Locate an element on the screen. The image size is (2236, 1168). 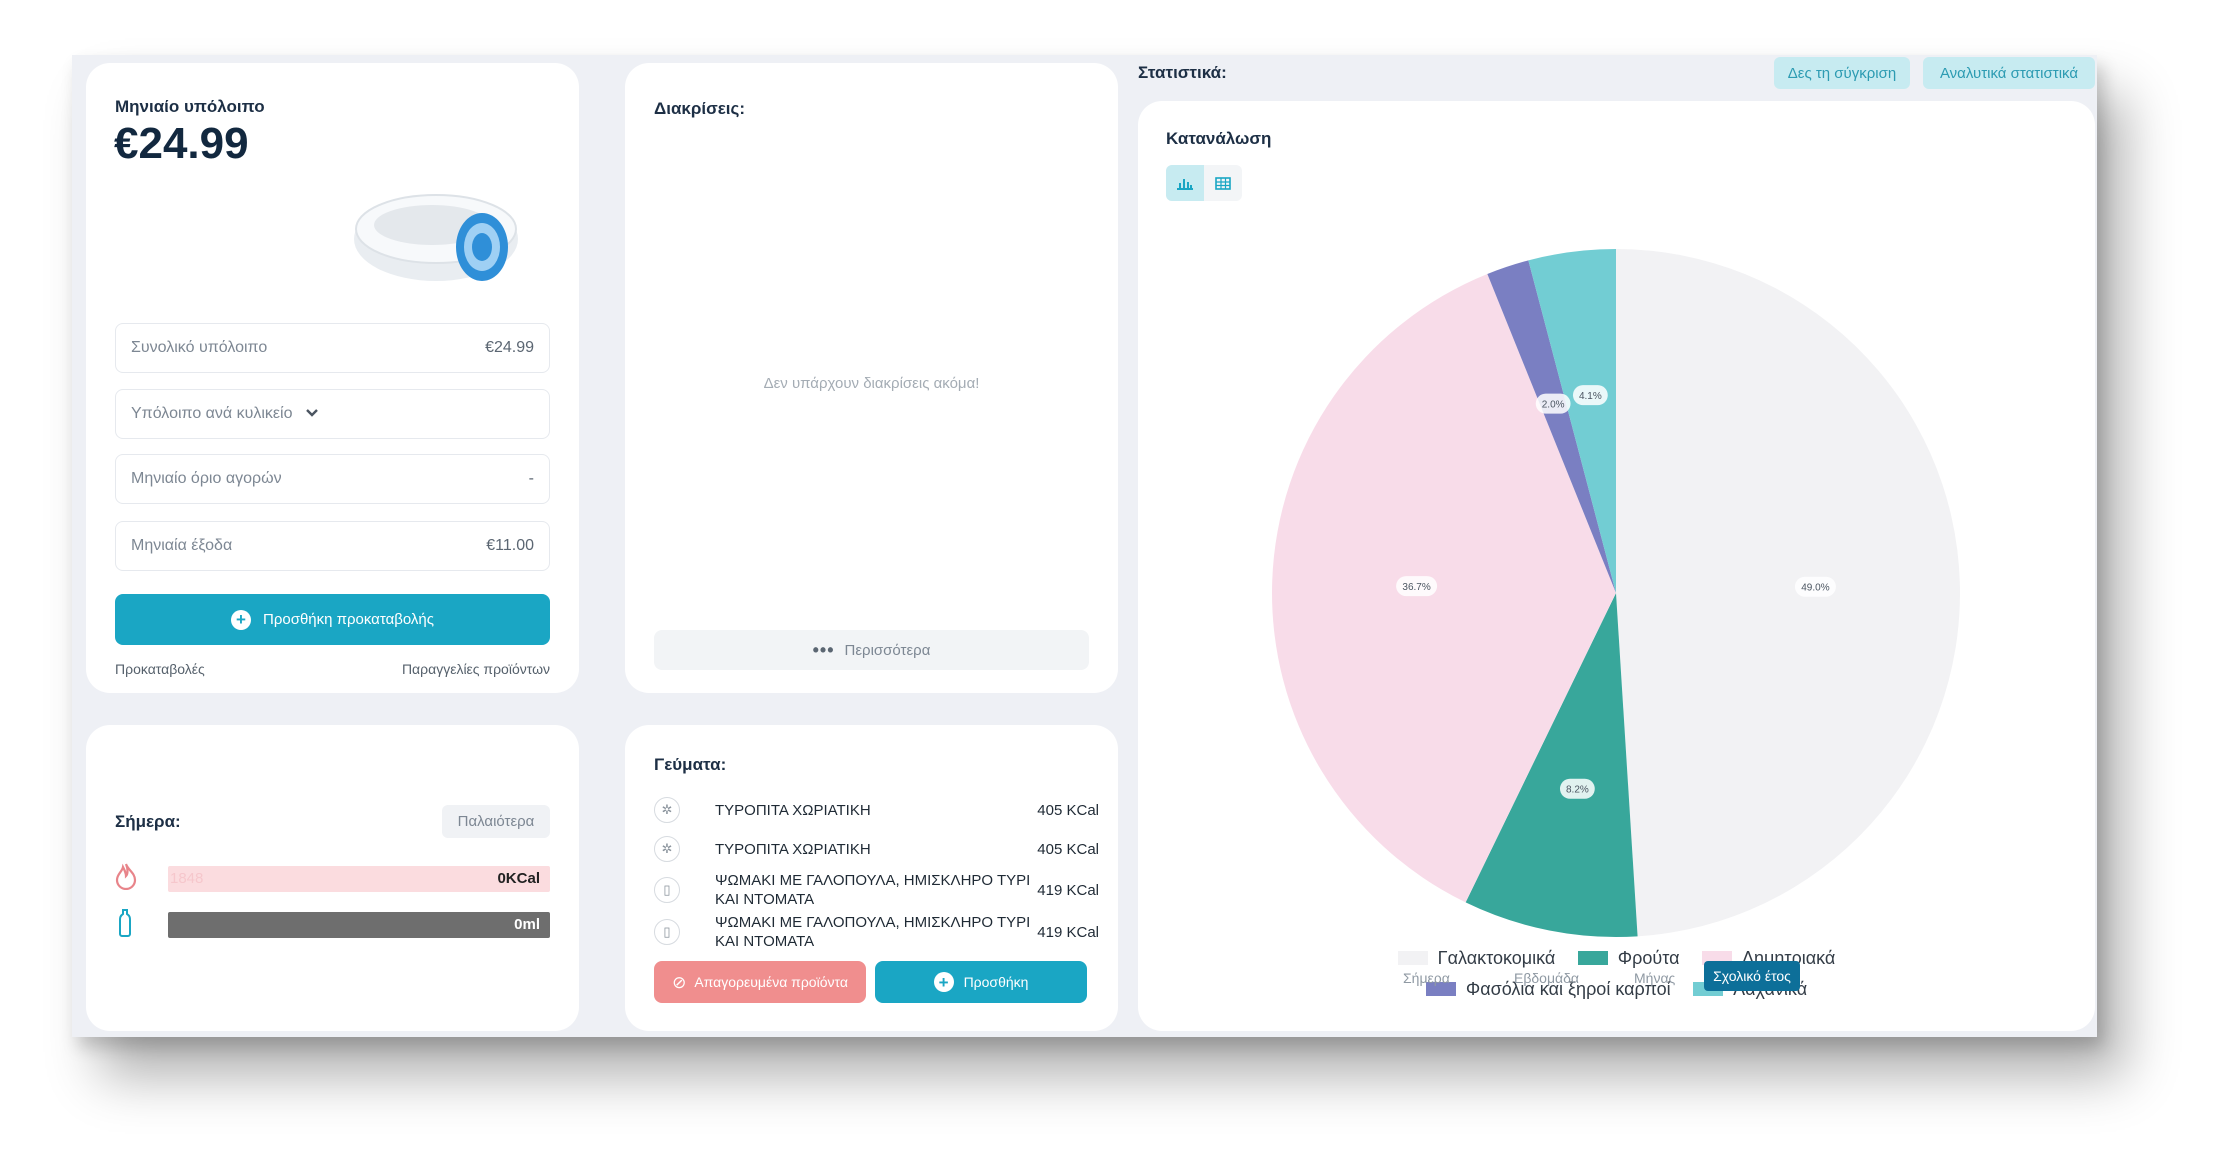
slice-data-label: 8.2% is located at coordinates (1577, 790).